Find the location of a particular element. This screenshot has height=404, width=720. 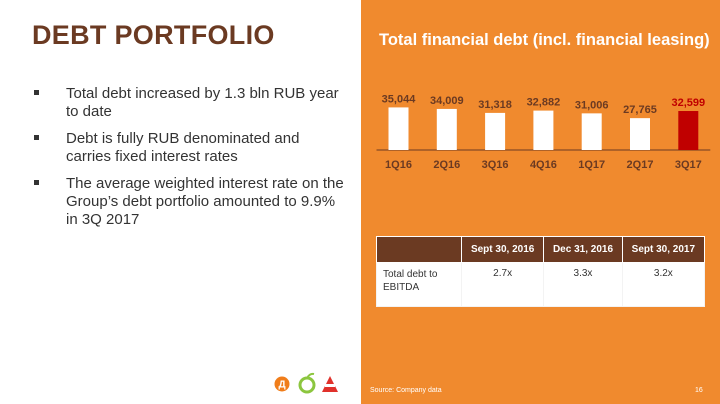

table-header-row: Sept 30, 2016 Dec 31, 2016 Sept 30, 2017 is located at coordinates (541, 249).